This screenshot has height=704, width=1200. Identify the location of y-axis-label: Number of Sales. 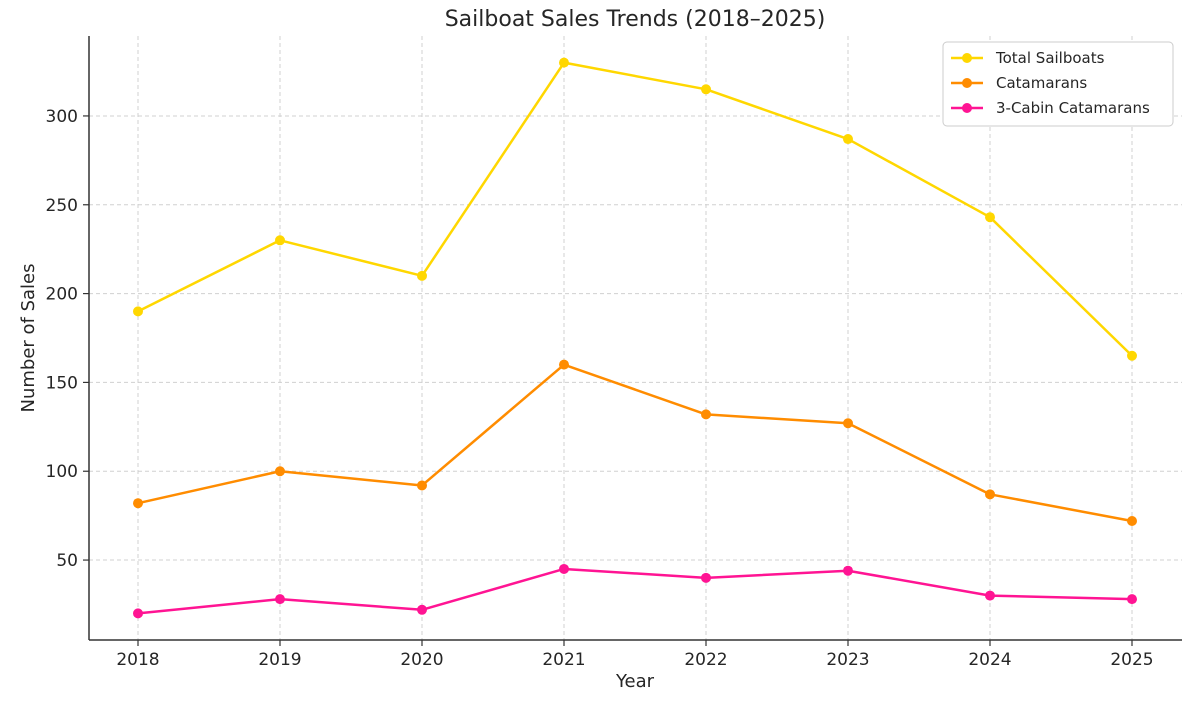
(28, 337).